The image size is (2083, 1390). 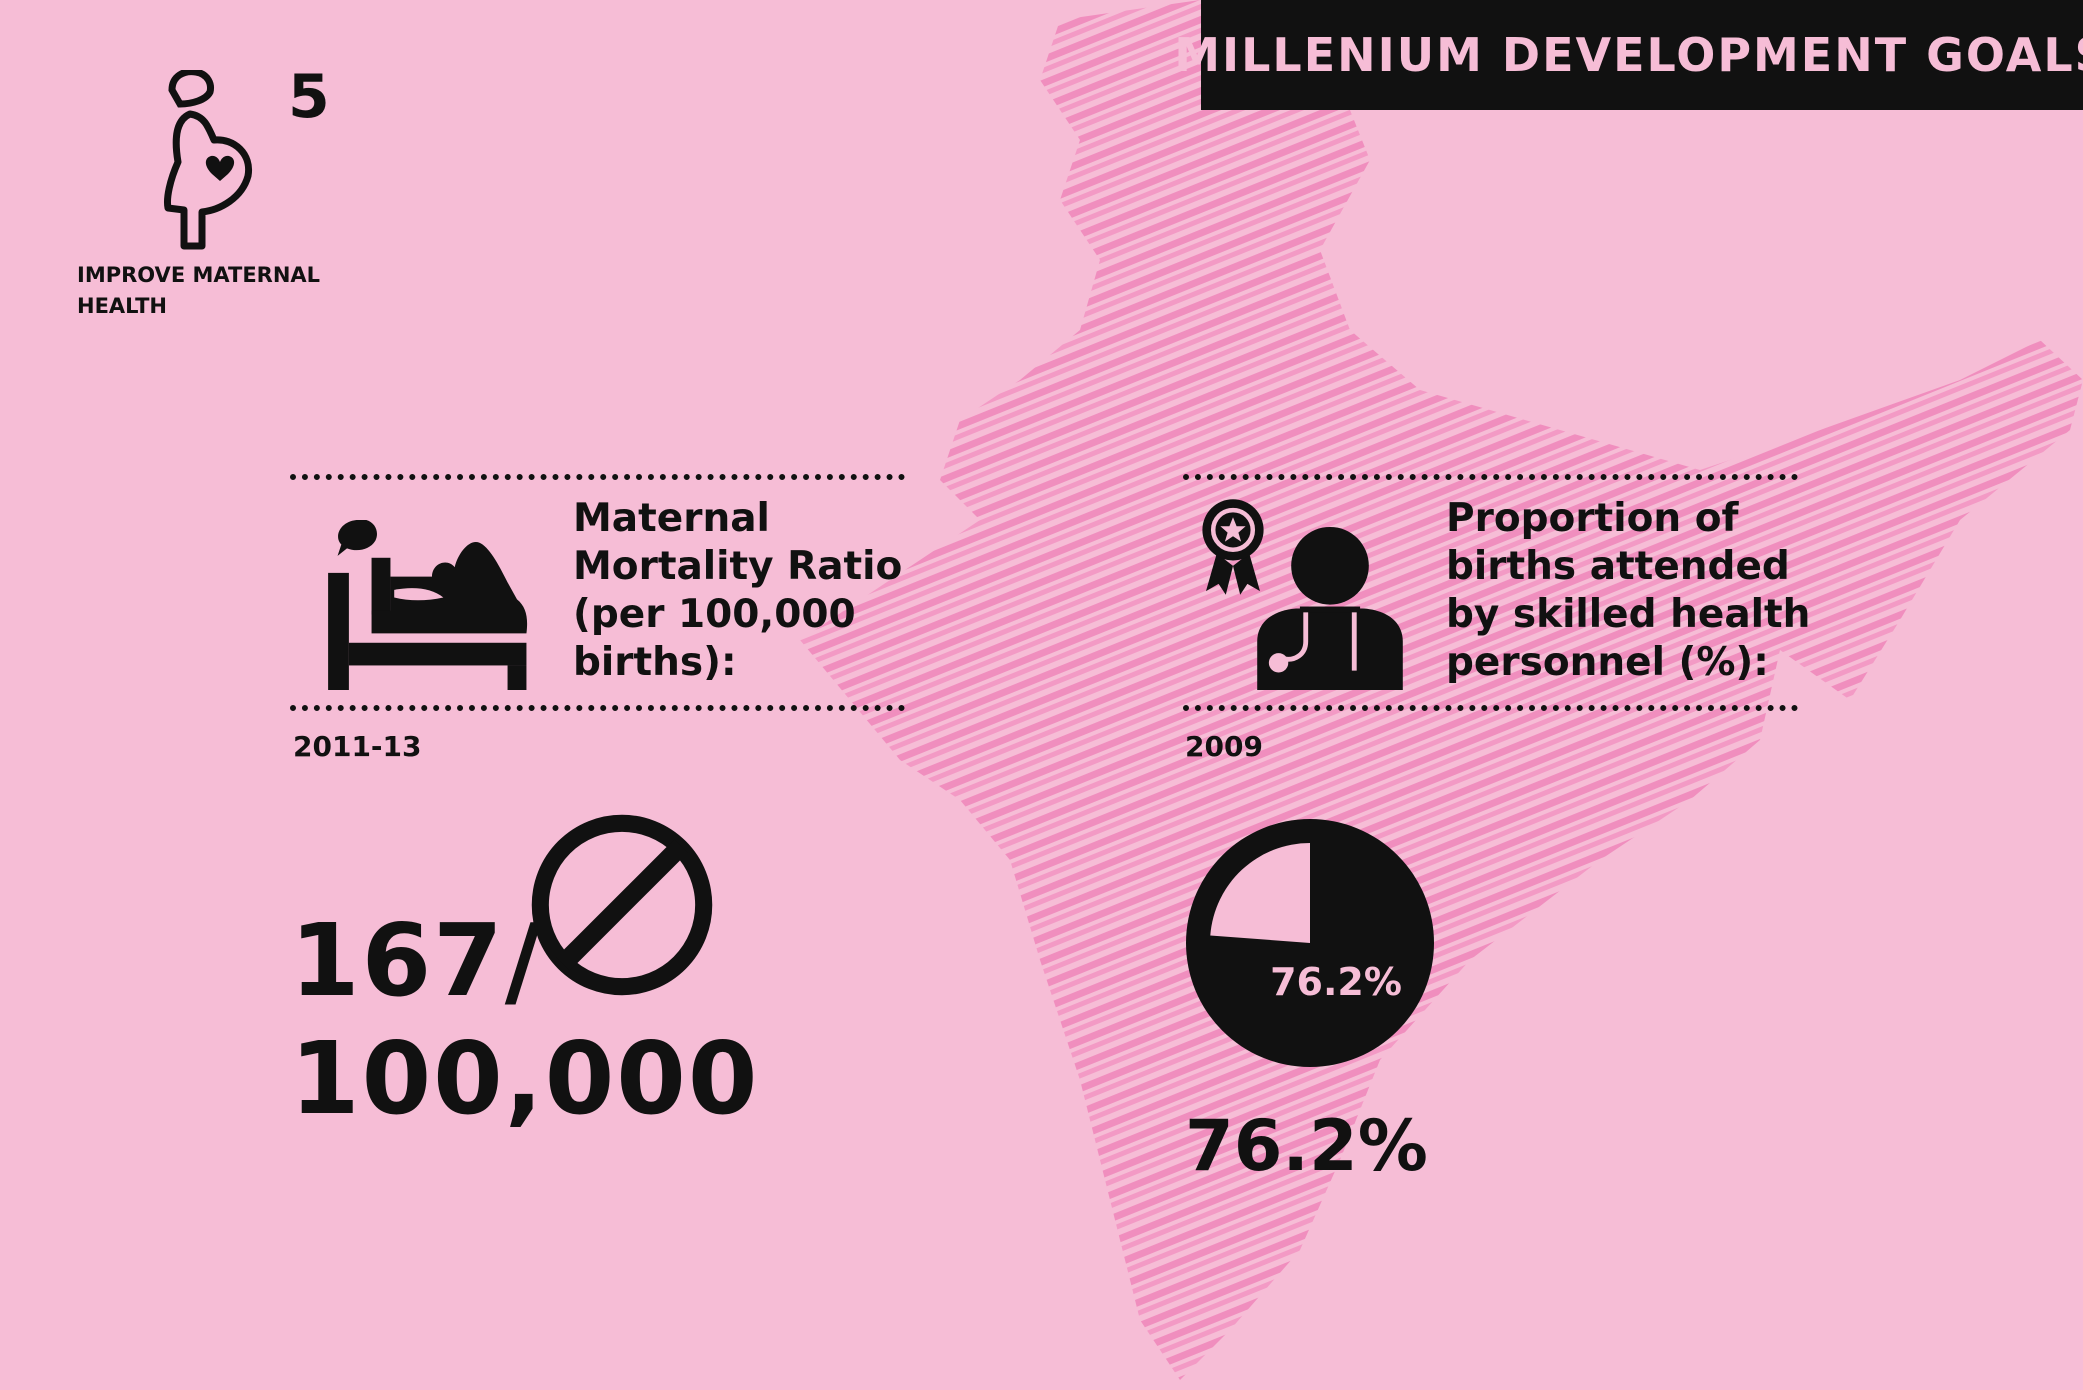 I want to click on pie-chart: 76.2%, so click(x=1310, y=943).